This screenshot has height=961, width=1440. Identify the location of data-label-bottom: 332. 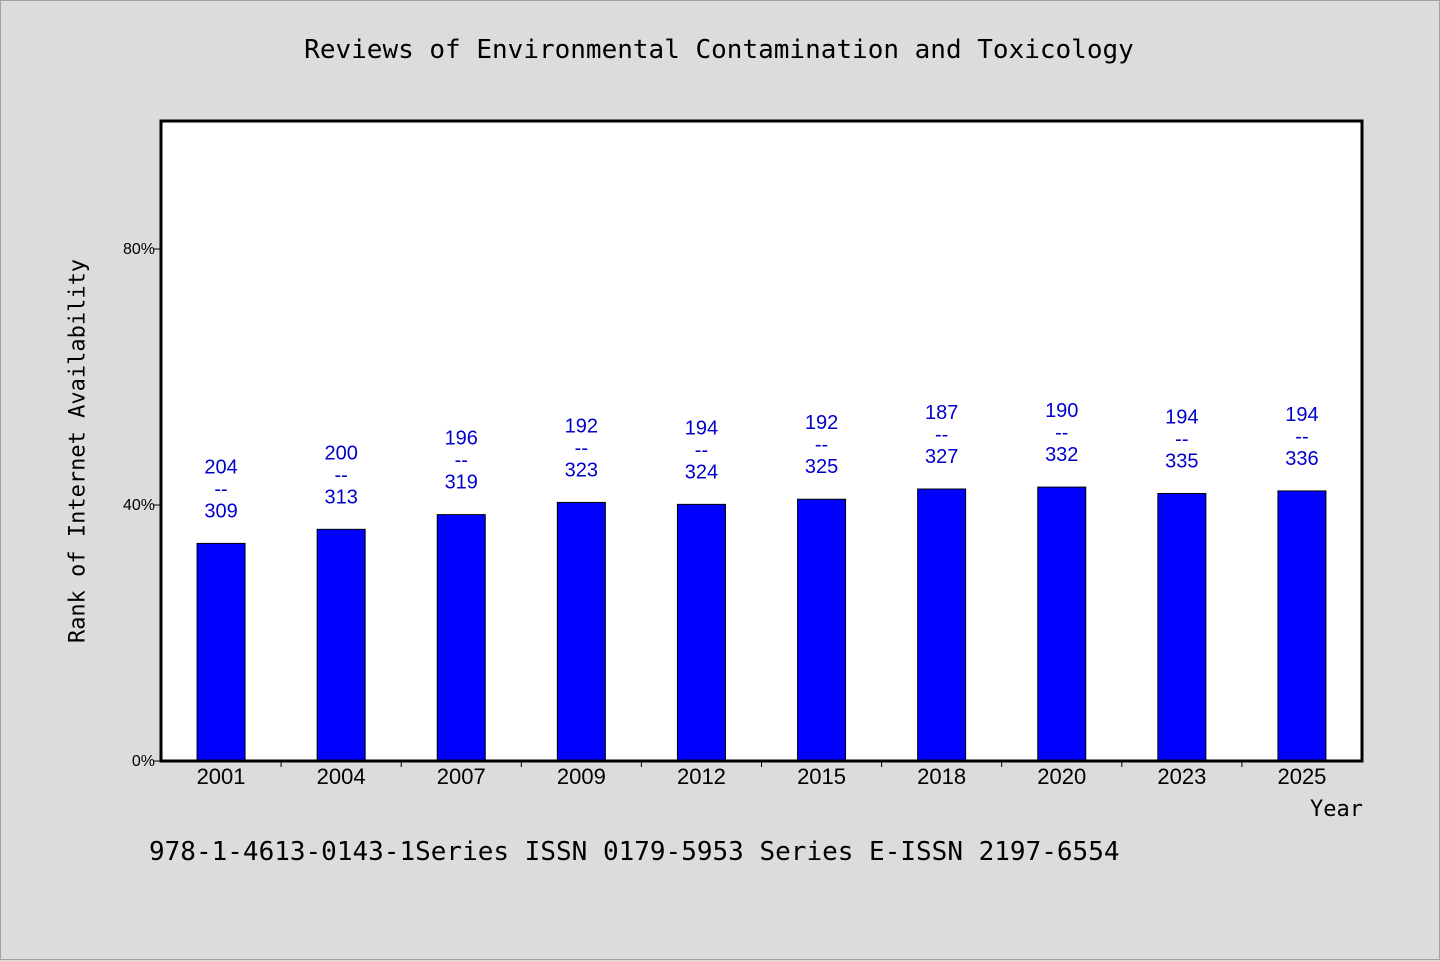
(1061, 455).